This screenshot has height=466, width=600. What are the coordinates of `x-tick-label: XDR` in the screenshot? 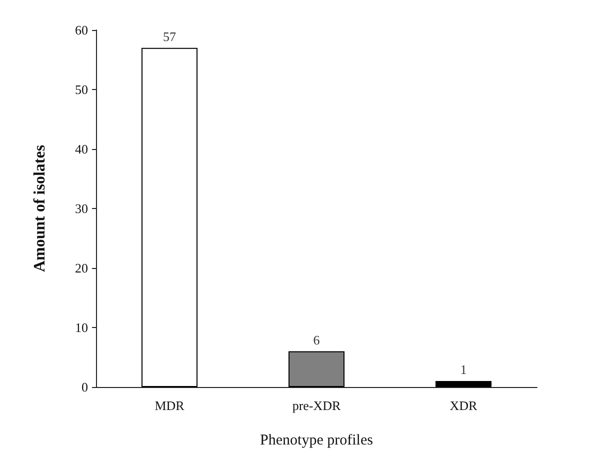 It's located at (464, 405).